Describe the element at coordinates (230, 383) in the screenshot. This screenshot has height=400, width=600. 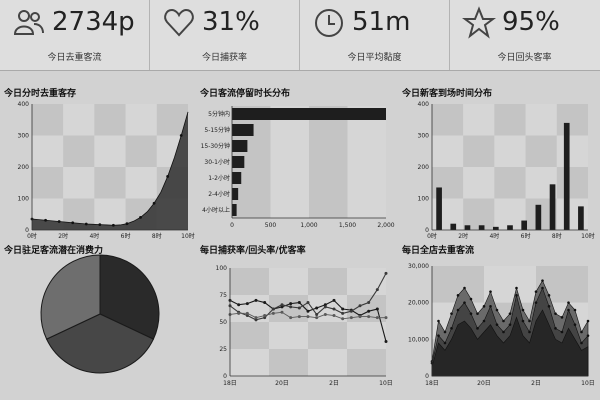
I see `tick-label: 18日` at that location.